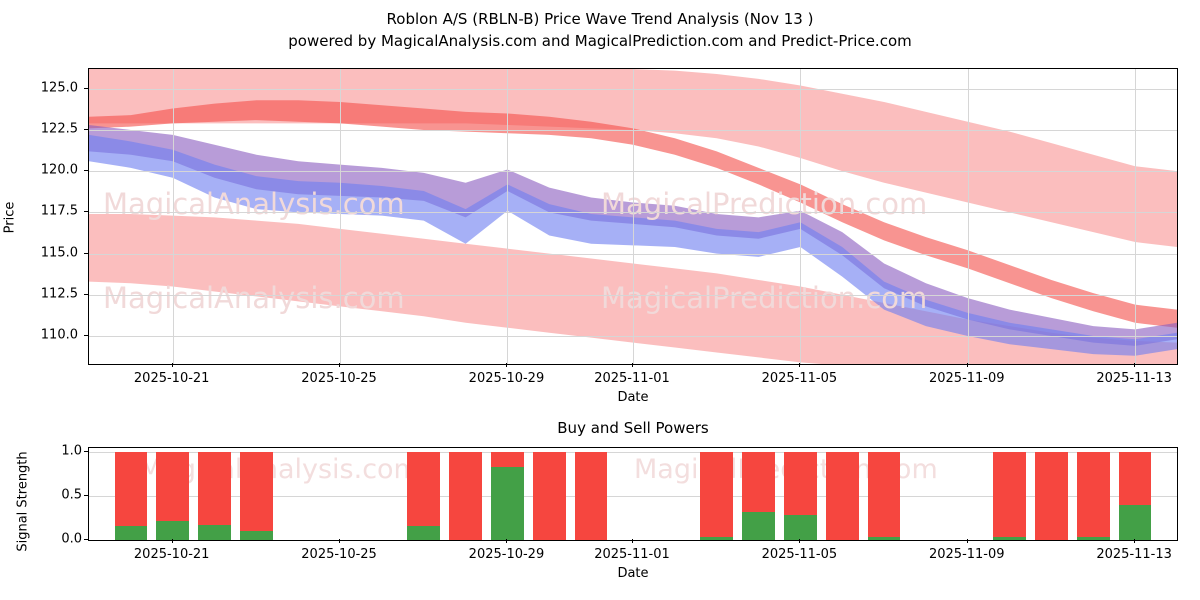  I want to click on price-ytick-label-3: 117.5, so click(59, 211).